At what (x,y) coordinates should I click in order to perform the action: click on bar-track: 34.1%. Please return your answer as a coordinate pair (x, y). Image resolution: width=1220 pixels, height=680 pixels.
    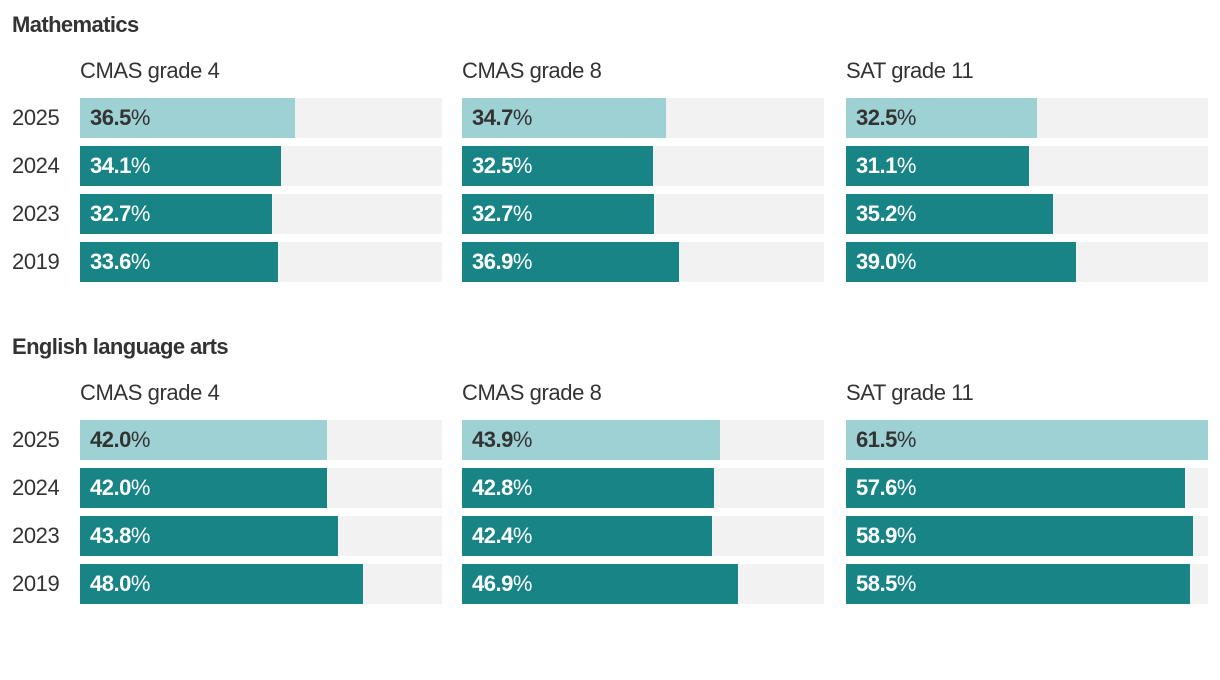
    Looking at the image, I should click on (261, 166).